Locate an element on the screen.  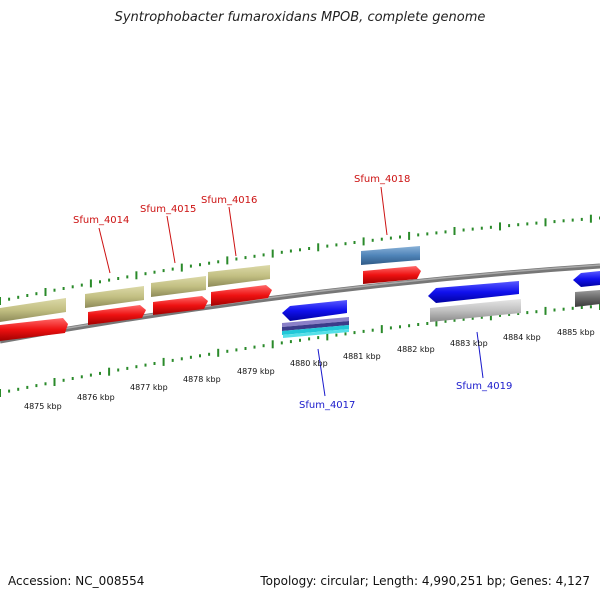
gene-label-4017: Sfum_4017 is located at coordinates (327, 405).